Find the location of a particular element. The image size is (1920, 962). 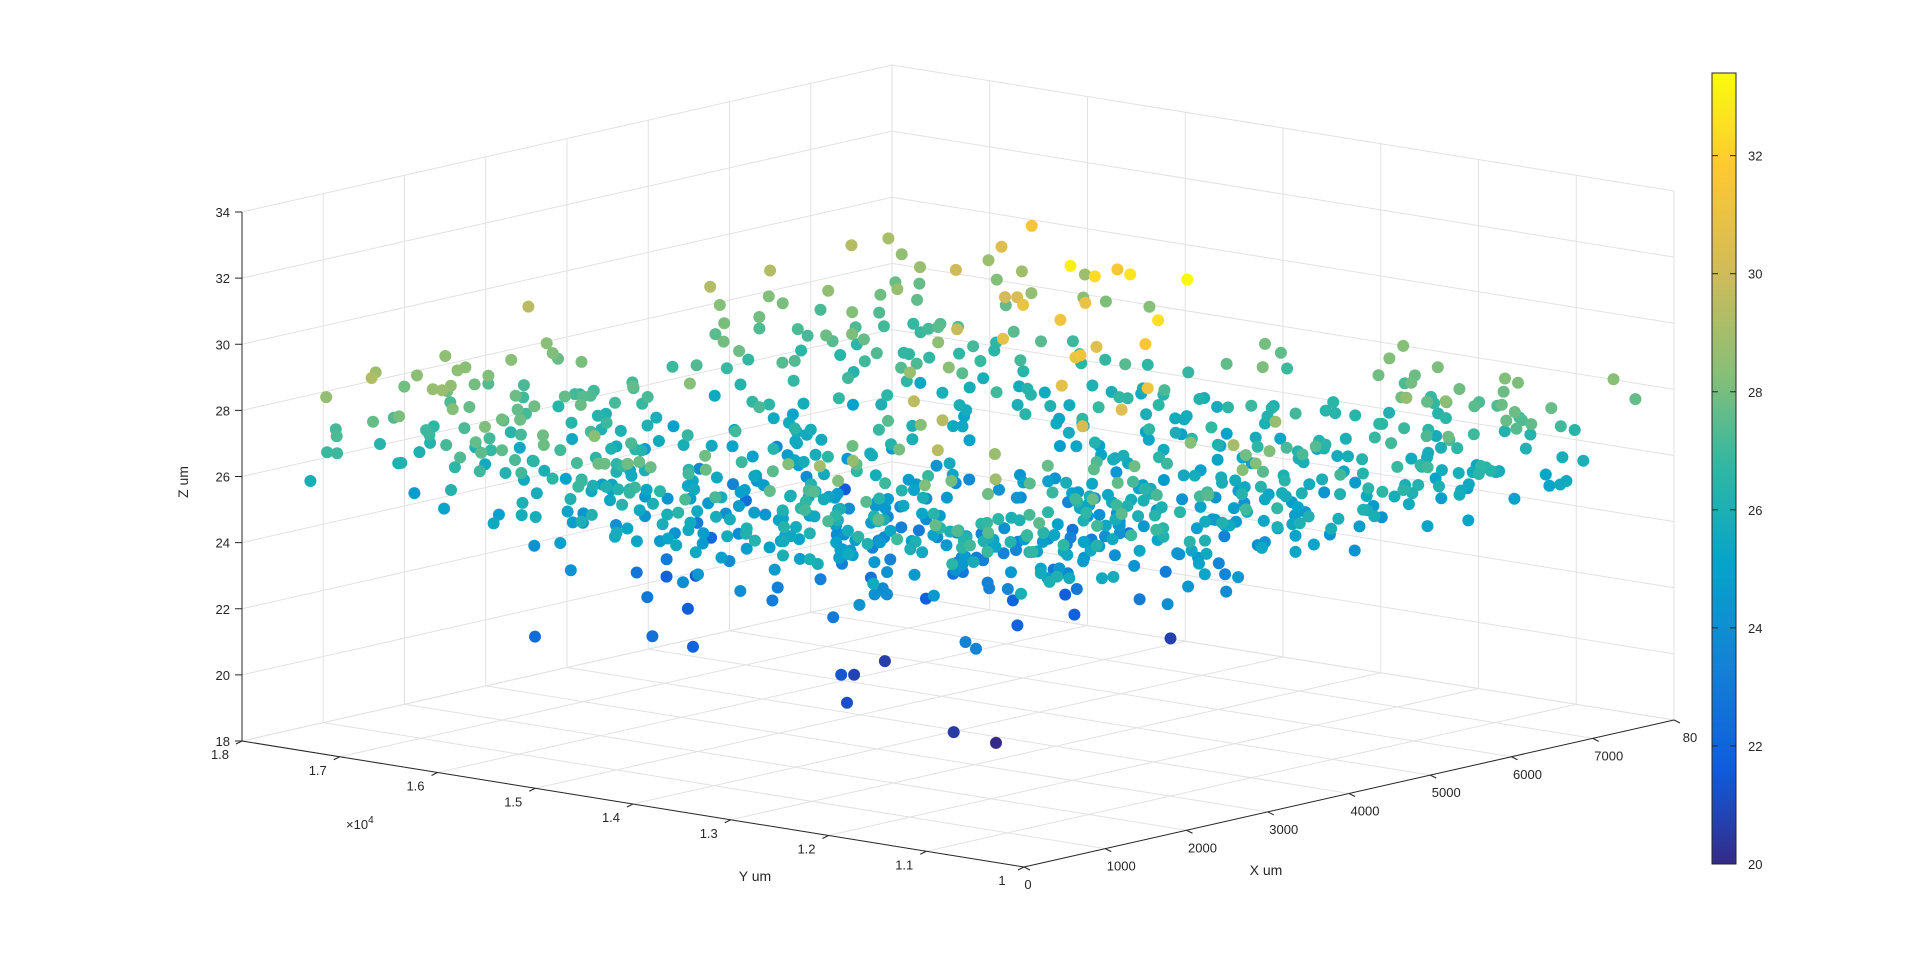

y-tick-mark is located at coordinates (923, 852).